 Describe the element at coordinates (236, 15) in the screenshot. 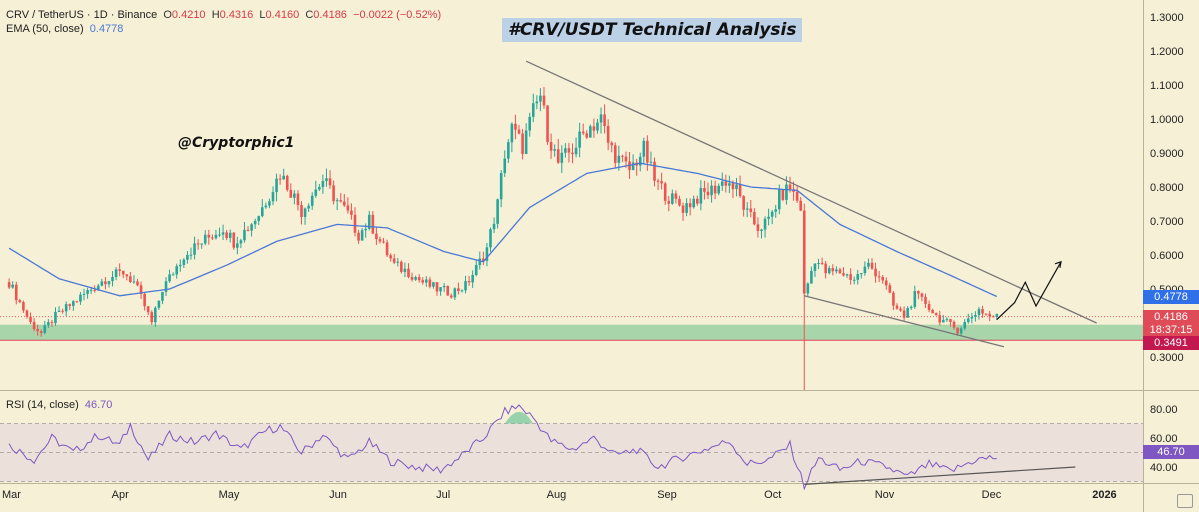

I see `high-value: 0.4316` at that location.